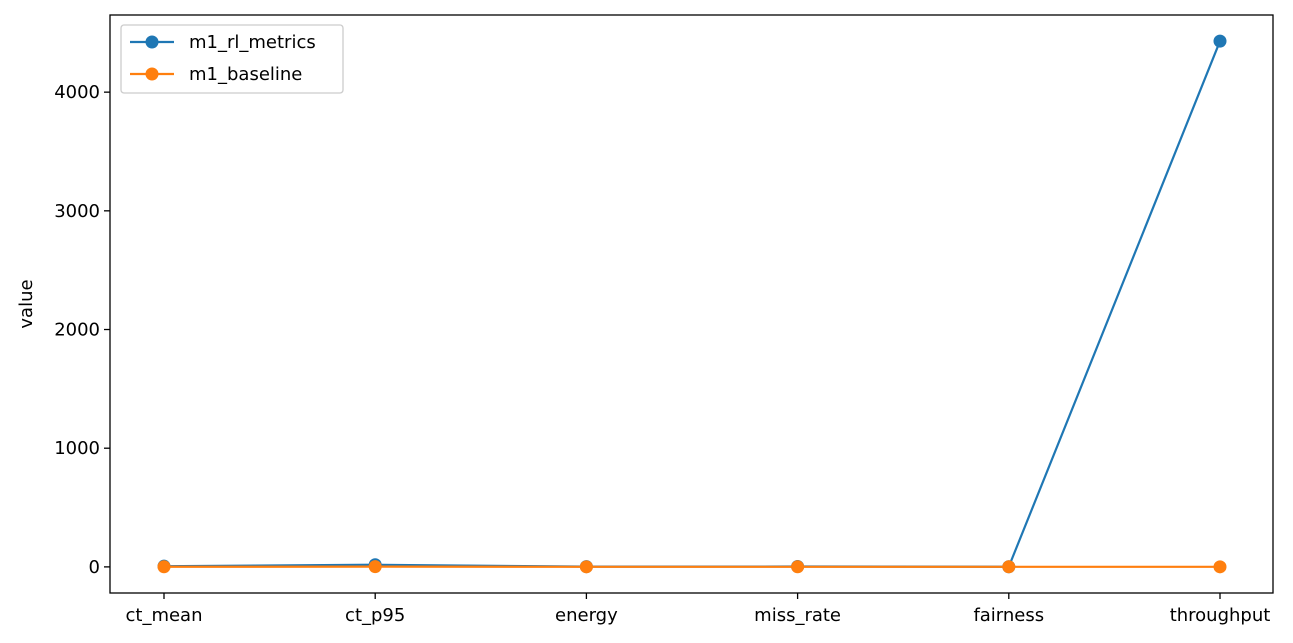 The width and height of the screenshot is (1293, 643). I want to click on legend-frame, so click(232, 59).